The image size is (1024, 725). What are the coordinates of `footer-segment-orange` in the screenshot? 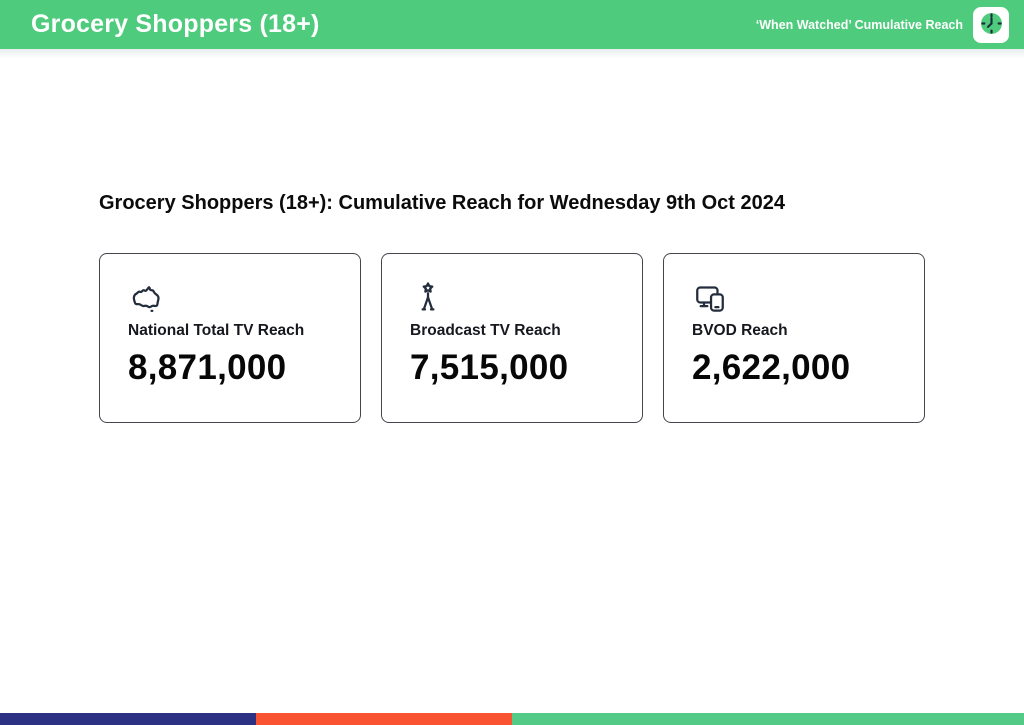 It's located at (384, 719).